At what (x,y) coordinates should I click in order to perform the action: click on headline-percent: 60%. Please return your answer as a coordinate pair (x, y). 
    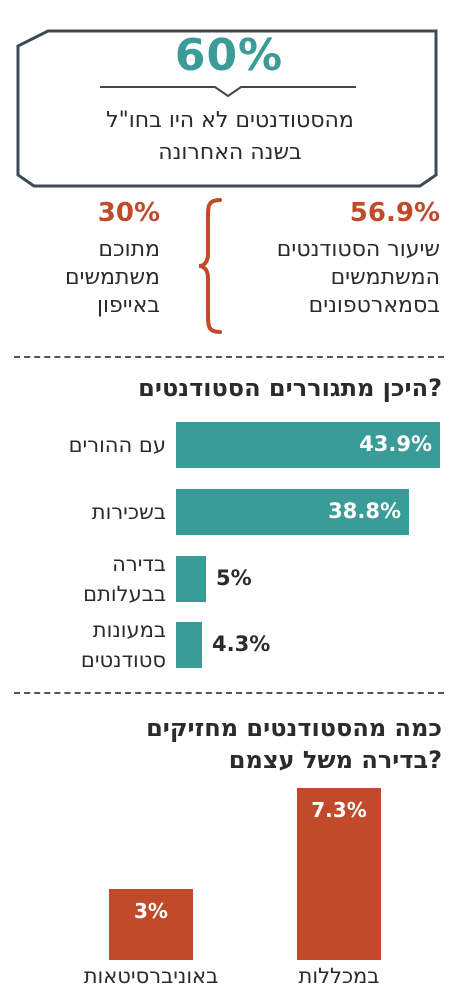
    Looking at the image, I should click on (229, 55).